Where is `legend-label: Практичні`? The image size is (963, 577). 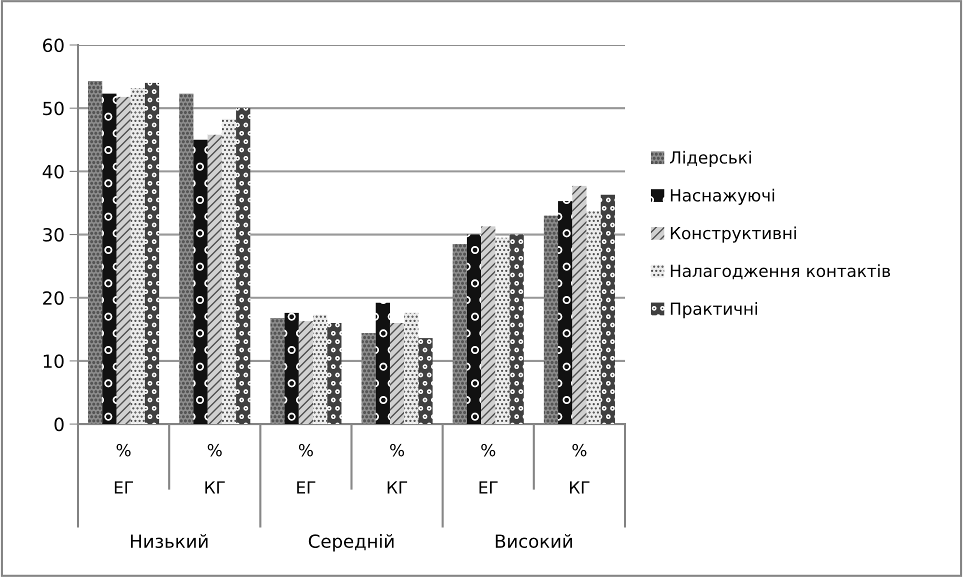 legend-label: Практичні is located at coordinates (714, 310).